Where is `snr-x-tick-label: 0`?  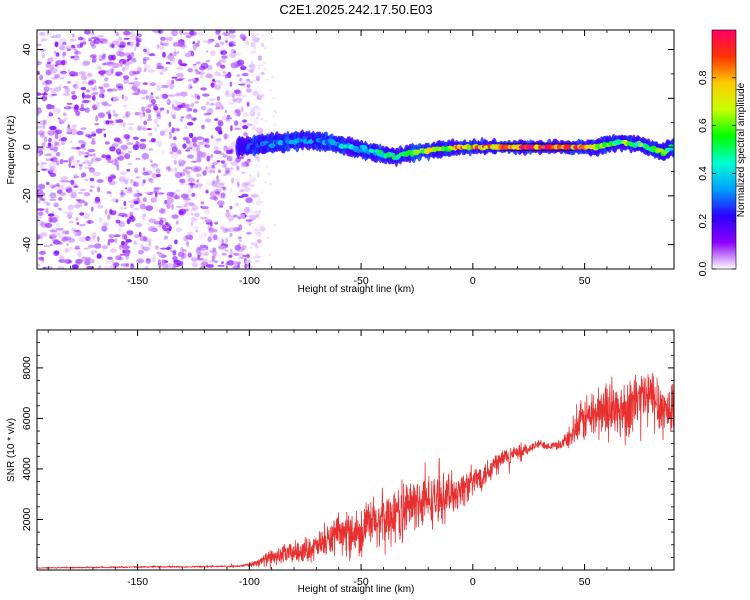 snr-x-tick-label: 0 is located at coordinates (473, 582).